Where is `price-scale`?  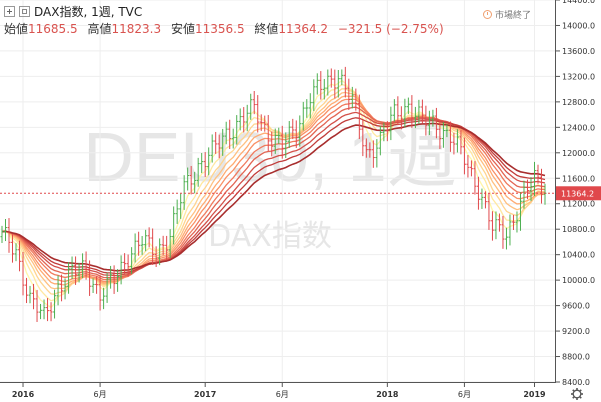 price-scale is located at coordinates (578, 201).